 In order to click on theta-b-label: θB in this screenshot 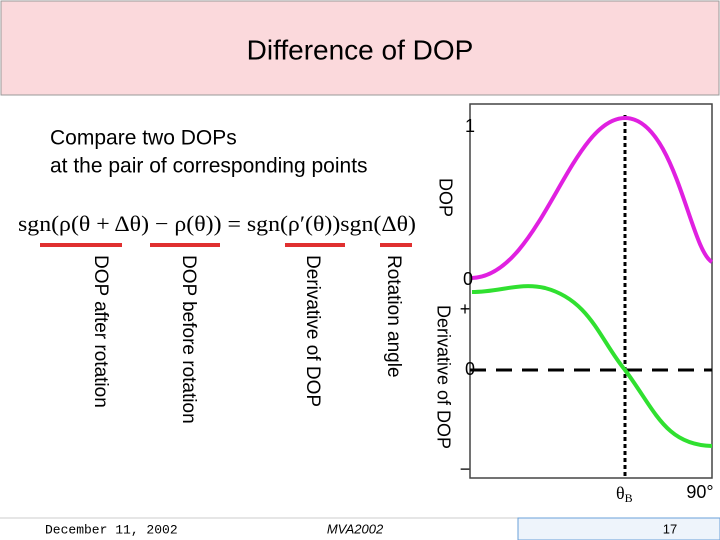, I will do `click(624, 494)`.